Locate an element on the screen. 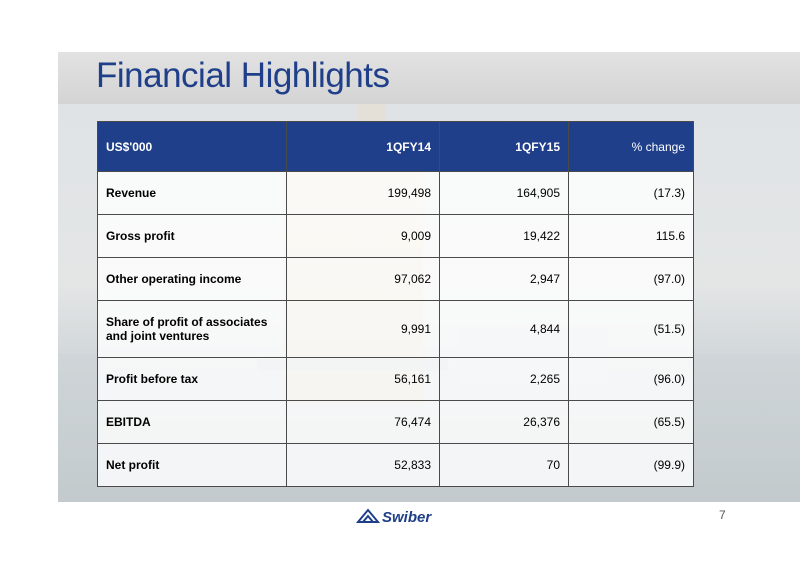 Image resolution: width=800 pixels, height=566 pixels. cell-change: (65.5) is located at coordinates (631, 422).